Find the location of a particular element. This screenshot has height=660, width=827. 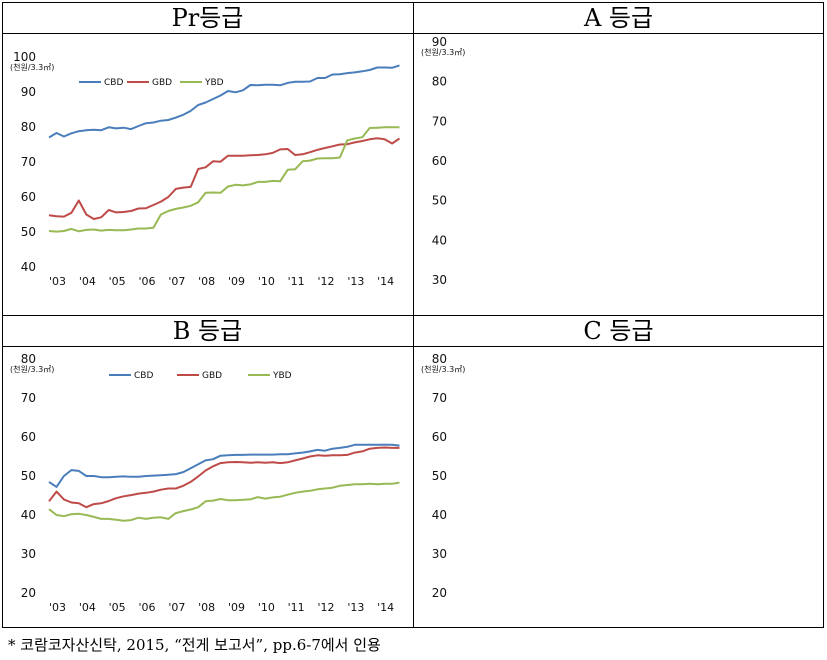

chart-title: C 등급 is located at coordinates (618, 331).